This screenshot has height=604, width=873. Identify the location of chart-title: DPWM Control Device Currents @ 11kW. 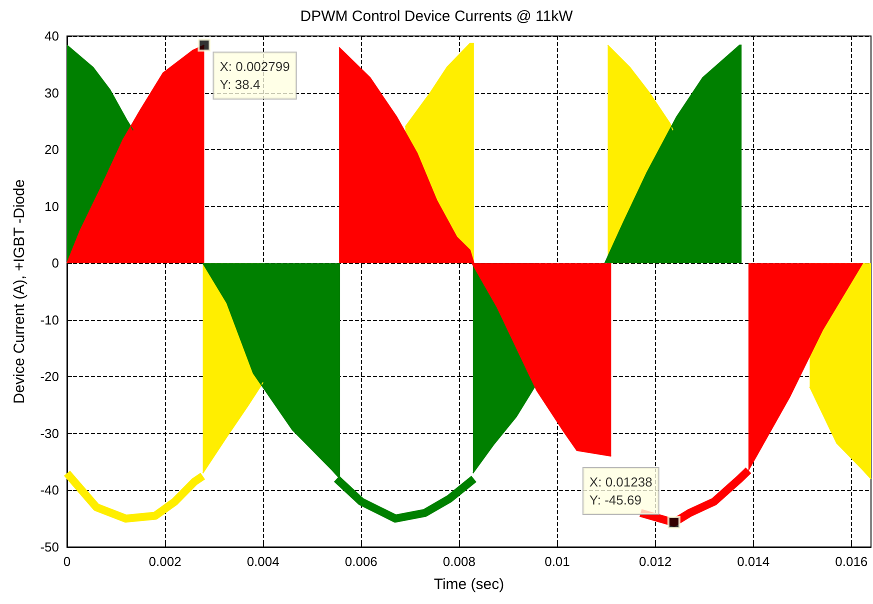
(437, 16).